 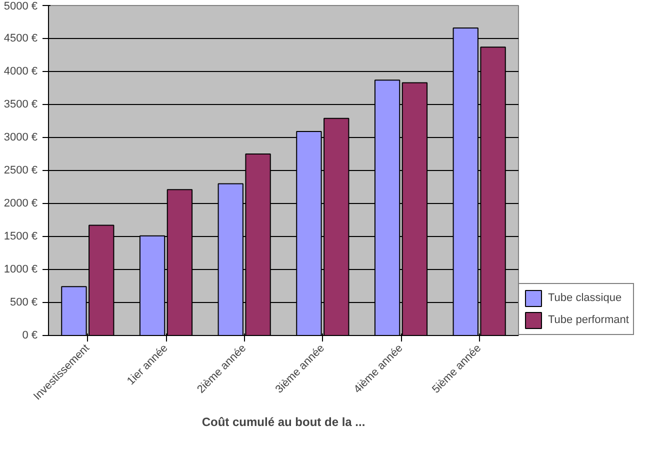 I want to click on y-tick-label: 5000 €, so click(x=21, y=6).